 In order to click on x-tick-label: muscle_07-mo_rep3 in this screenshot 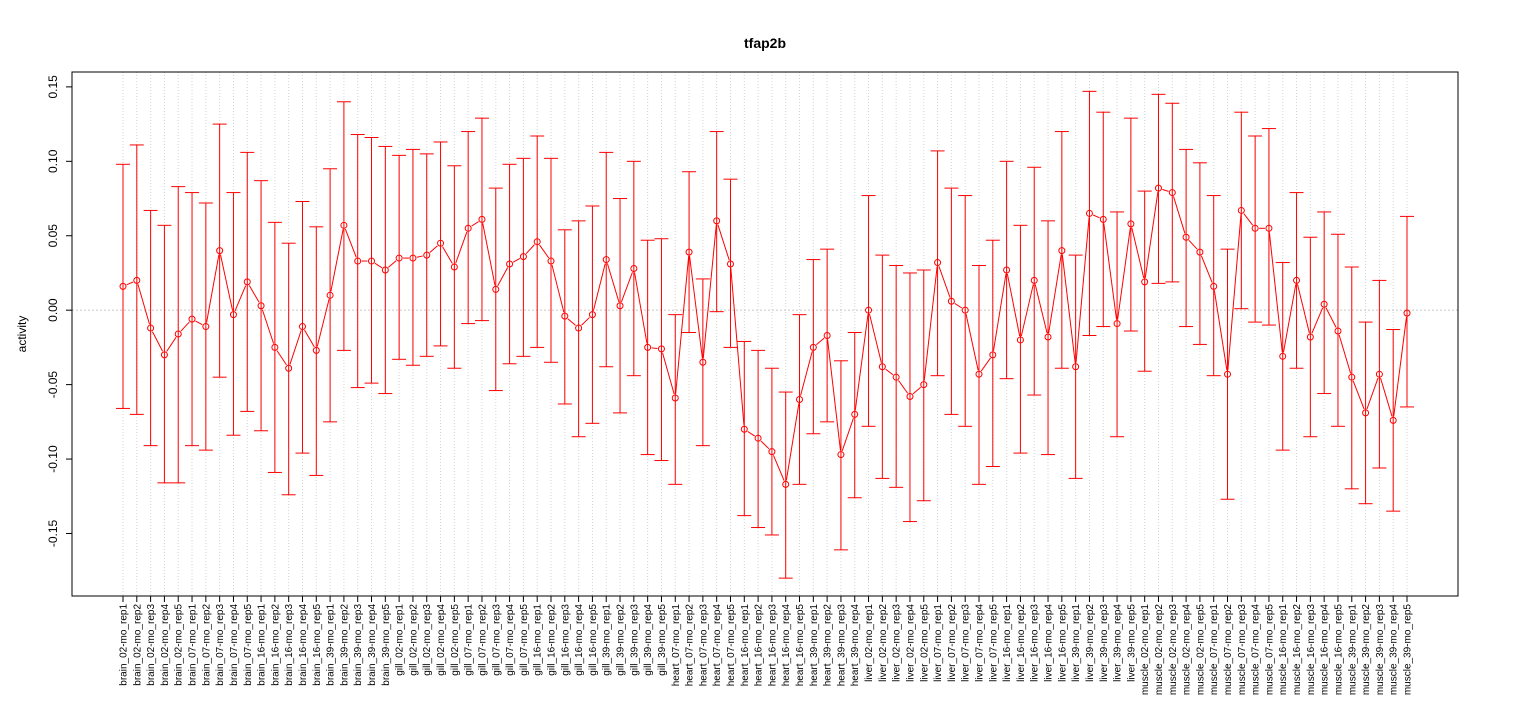, I will do `click(1242, 650)`.